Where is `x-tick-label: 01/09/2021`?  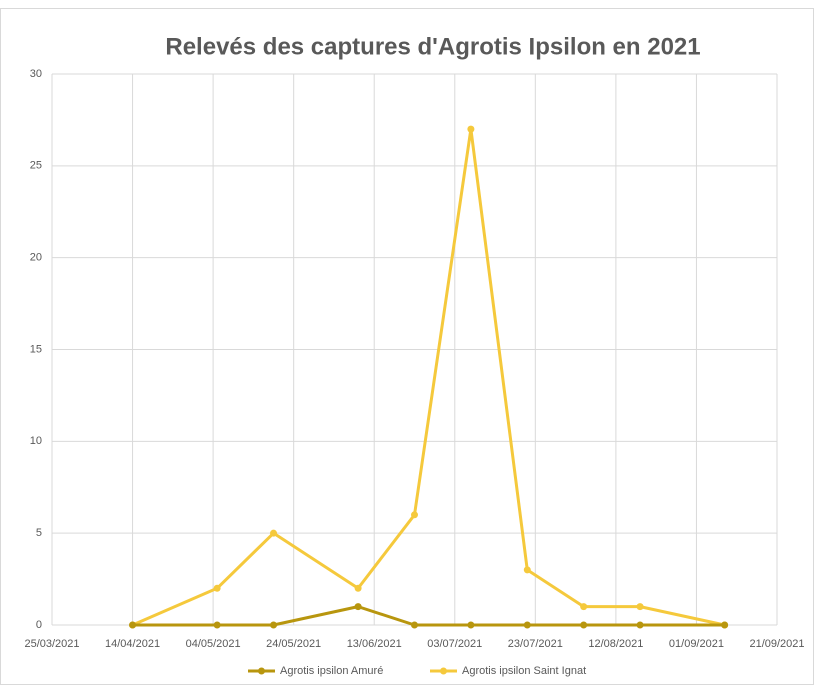
x-tick-label: 01/09/2021 is located at coordinates (696, 644).